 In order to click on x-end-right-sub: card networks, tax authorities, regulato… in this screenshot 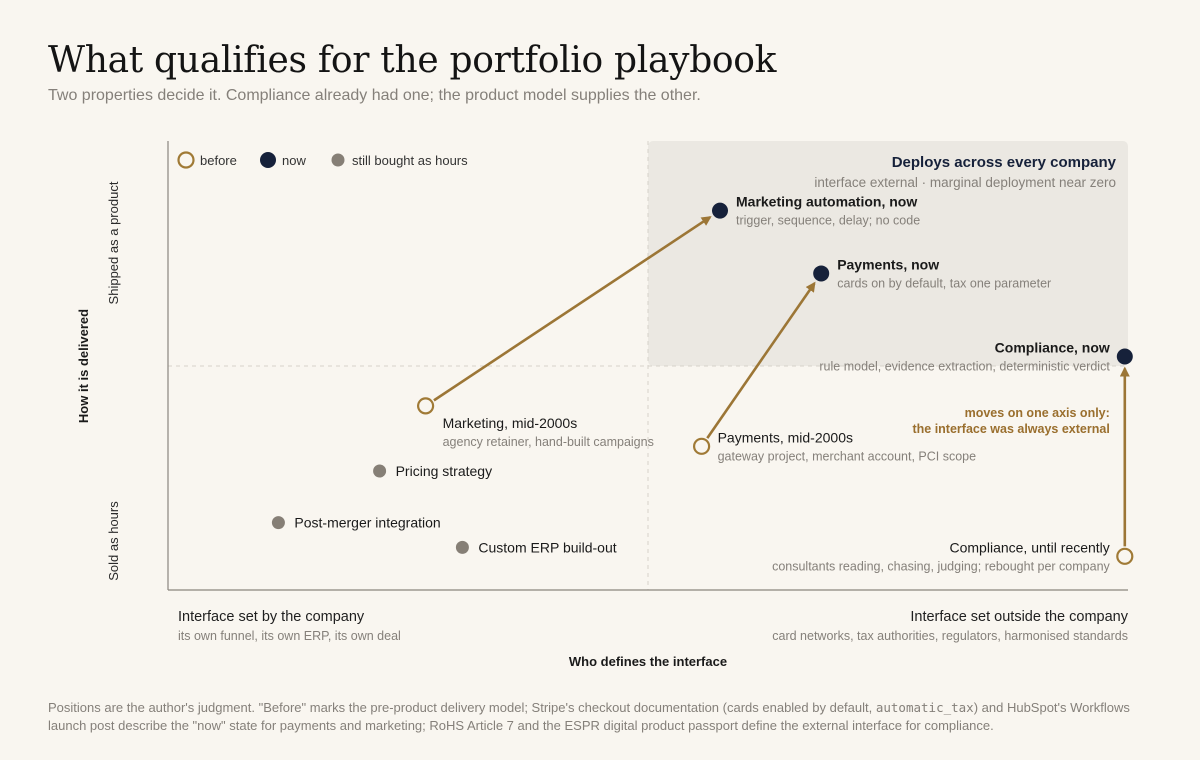, I will do `click(950, 636)`.